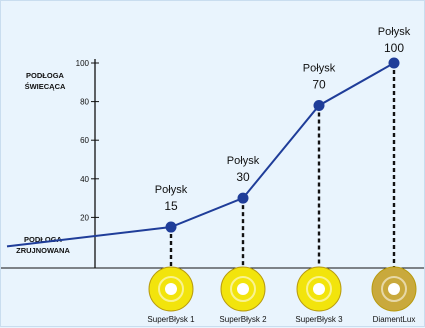 This screenshot has height=328, width=425. I want to click on annotation-value: 30, so click(243, 177).